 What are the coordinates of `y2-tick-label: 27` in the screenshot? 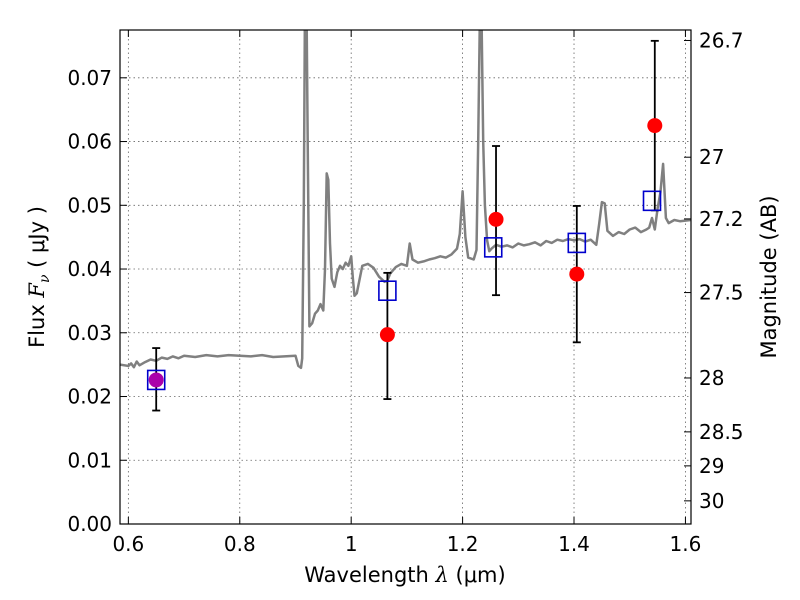 It's located at (711, 157).